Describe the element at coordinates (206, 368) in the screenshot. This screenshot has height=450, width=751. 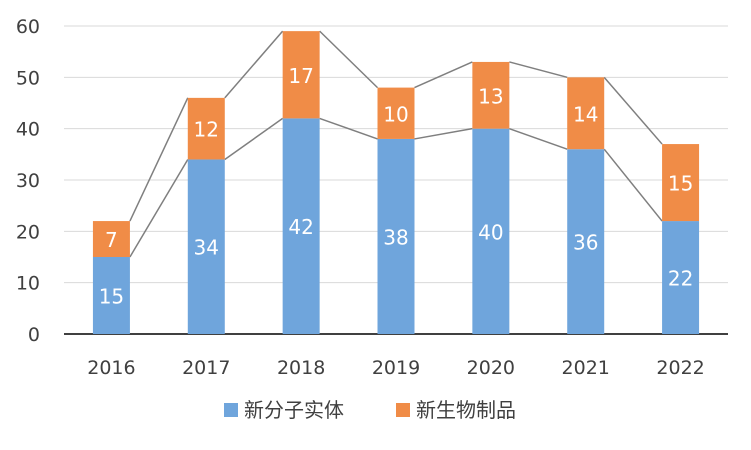
I see `x-tick-label: 2017` at that location.